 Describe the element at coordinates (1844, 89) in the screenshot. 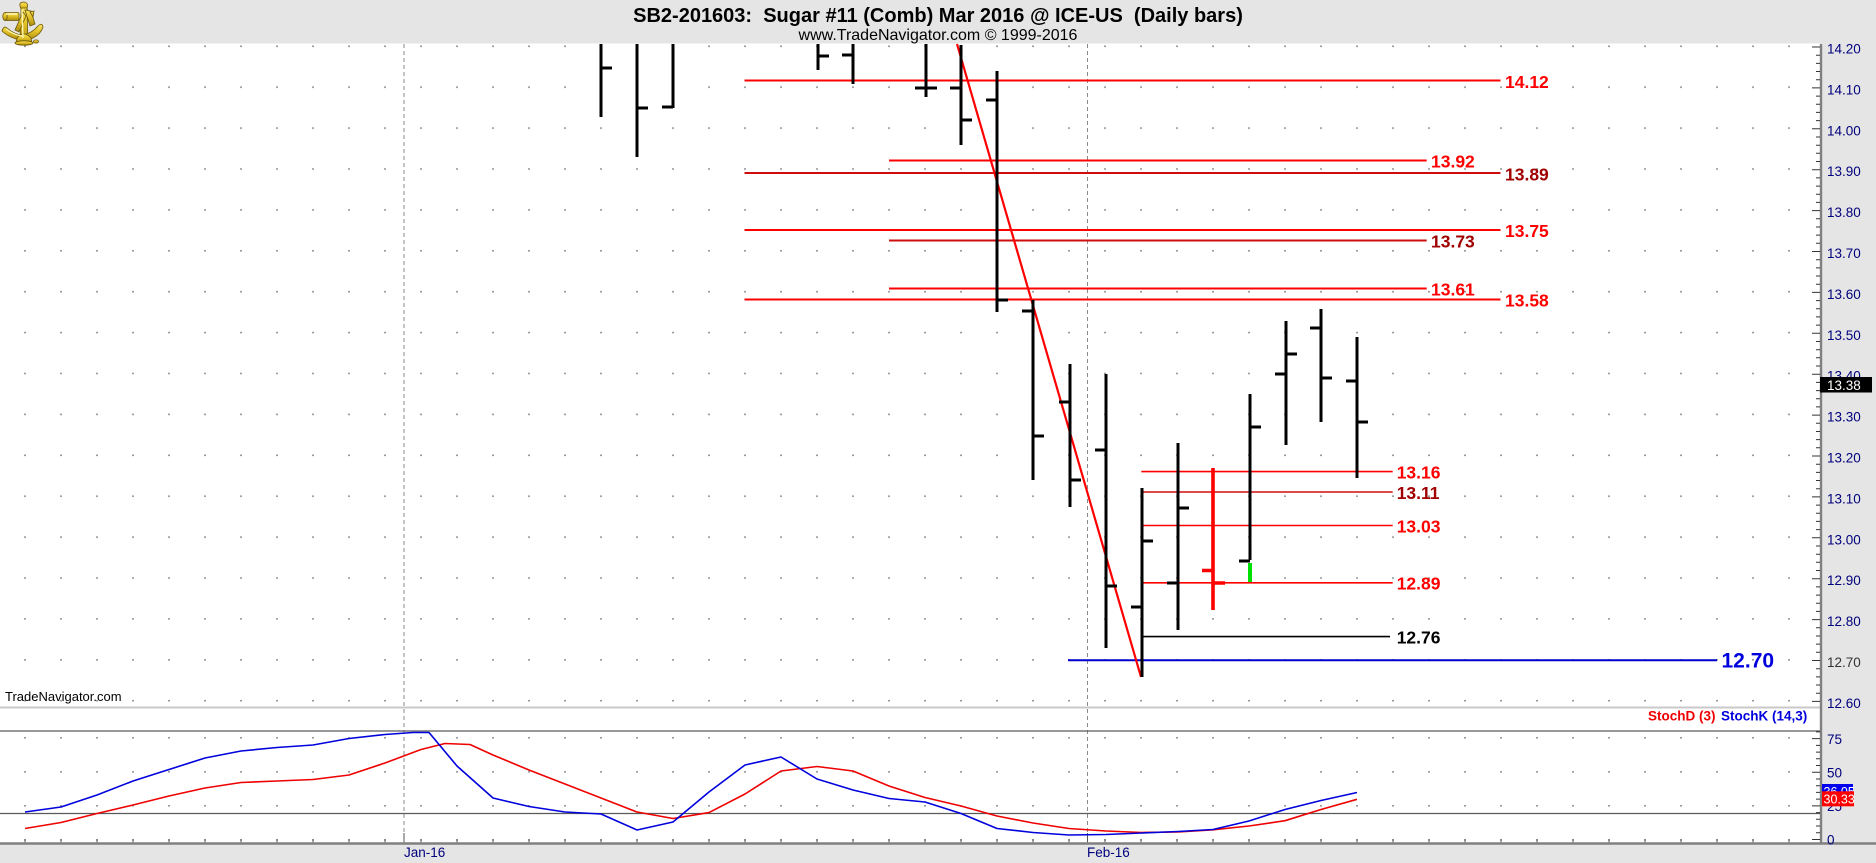

I see `svg-text: 14.10` at that location.